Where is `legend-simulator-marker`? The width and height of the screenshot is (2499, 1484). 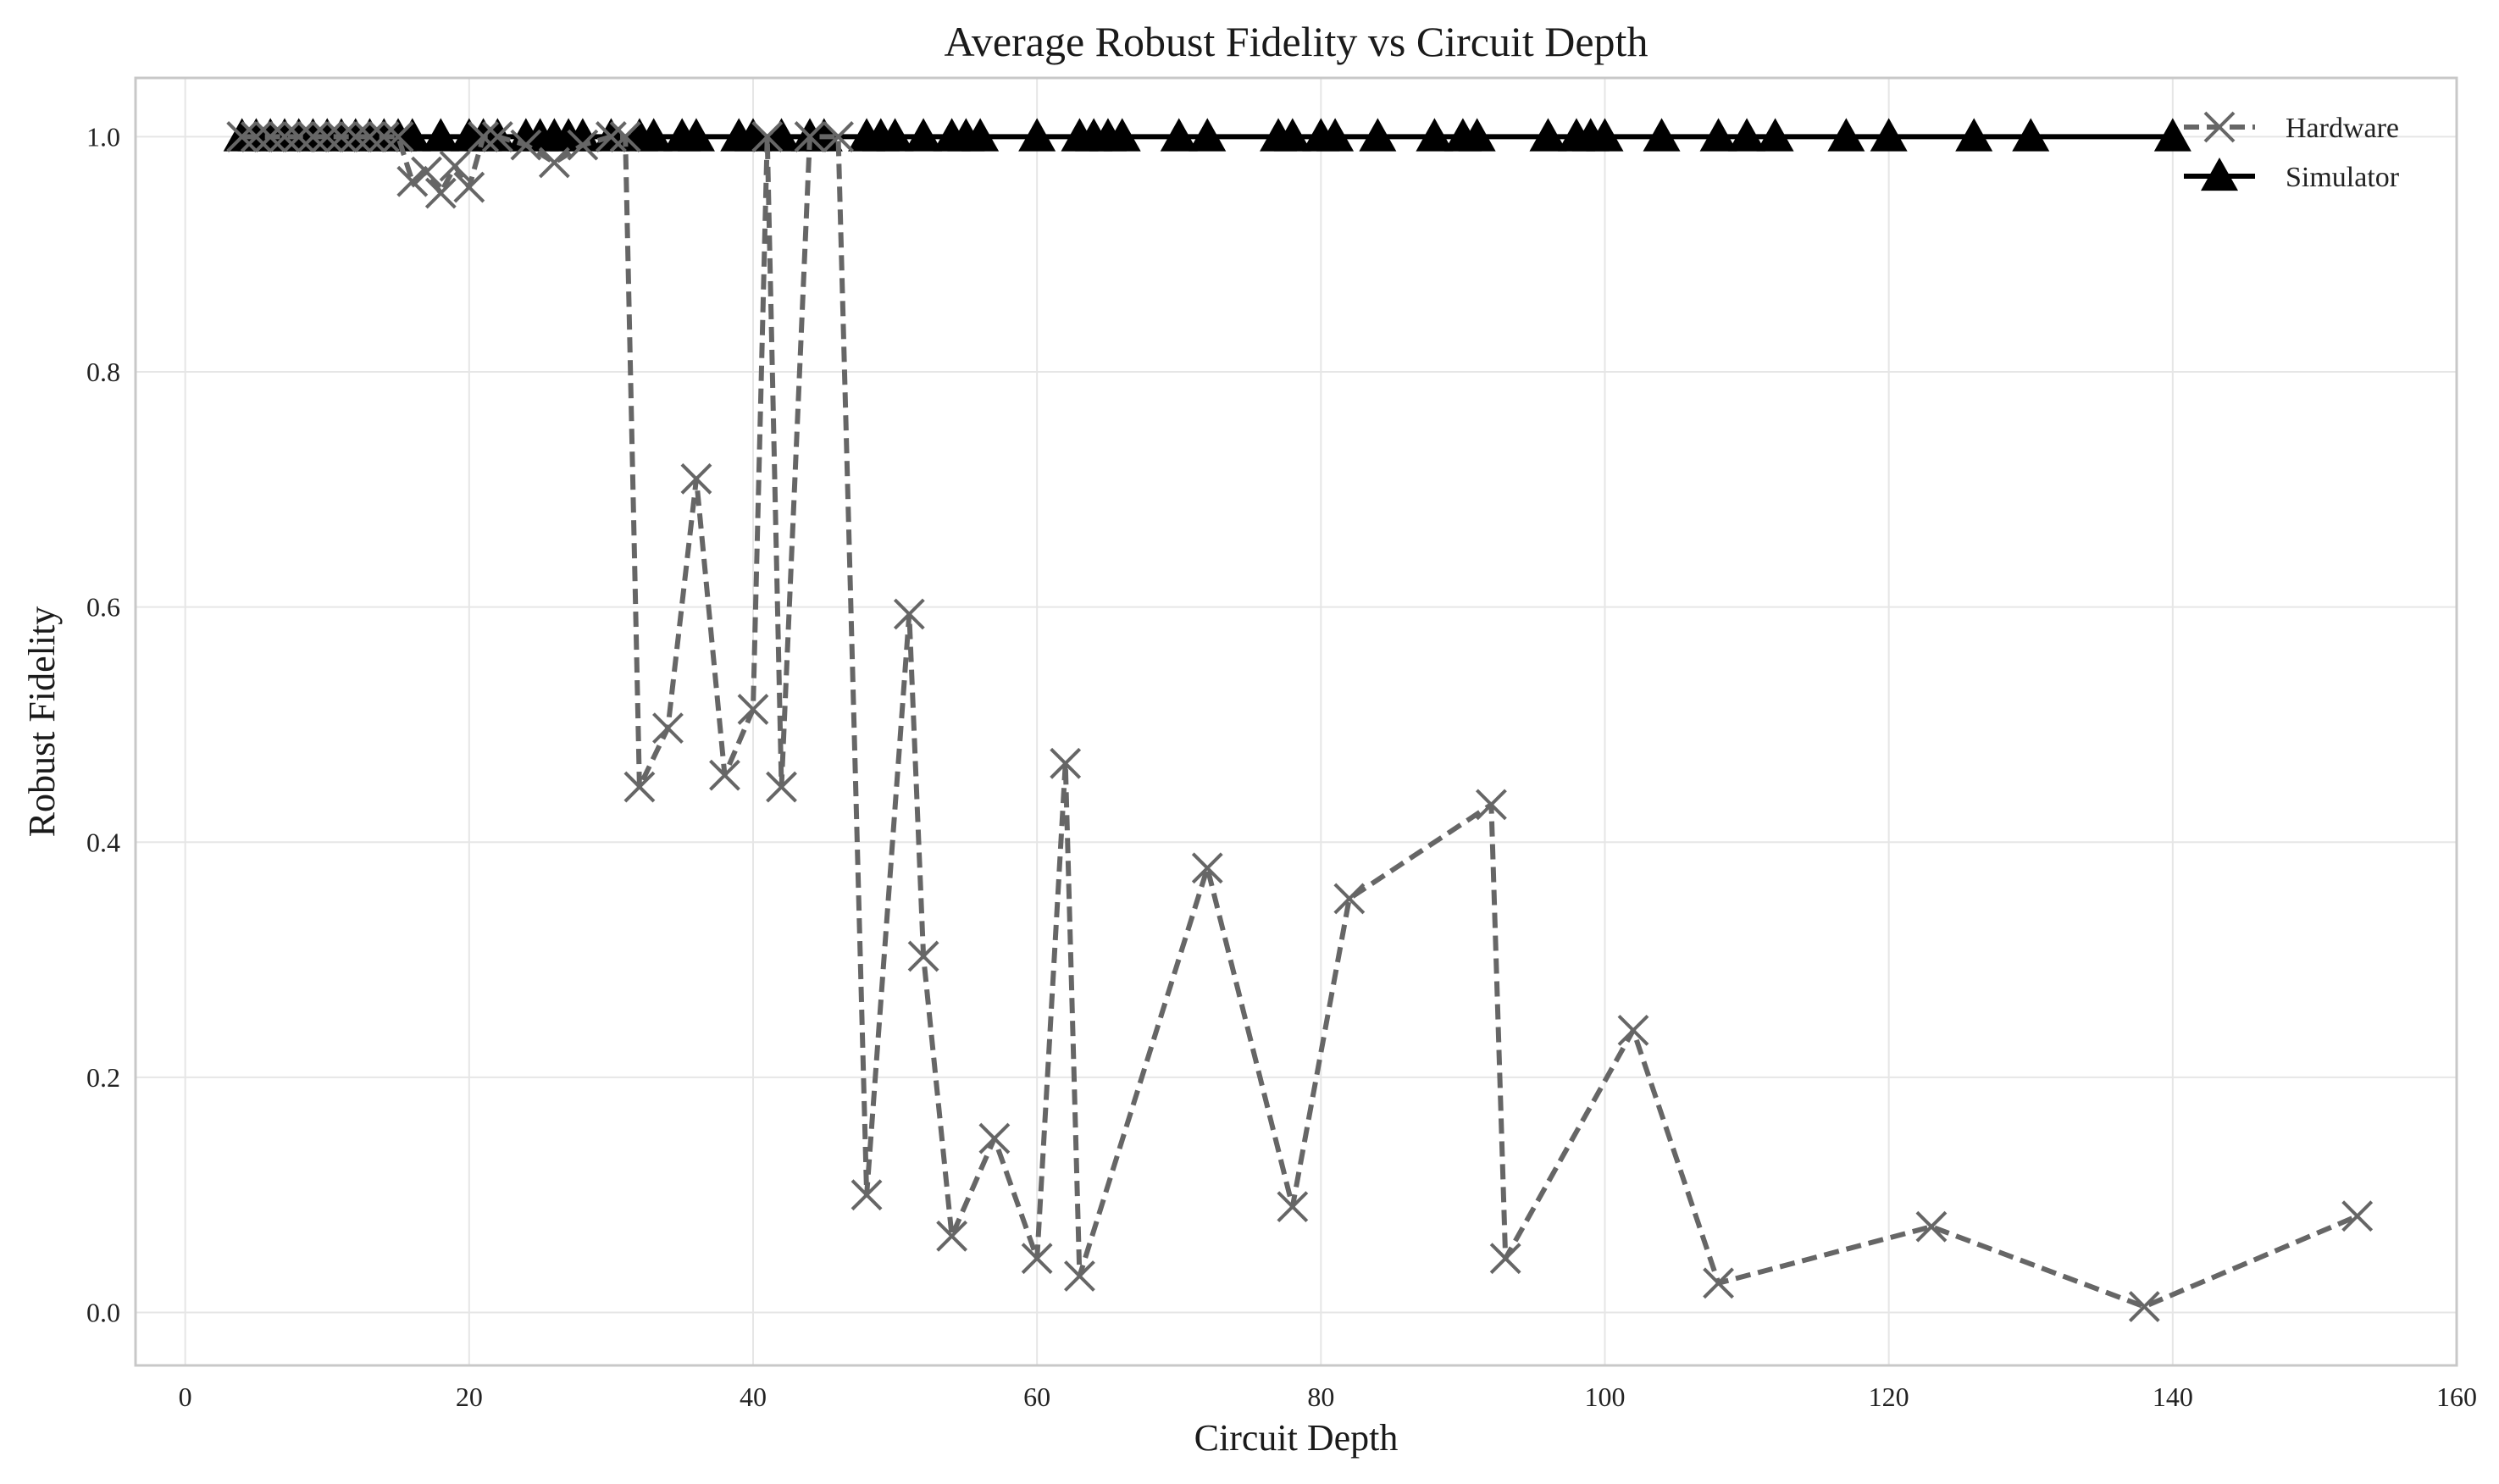 legend-simulator-marker is located at coordinates (2219, 174).